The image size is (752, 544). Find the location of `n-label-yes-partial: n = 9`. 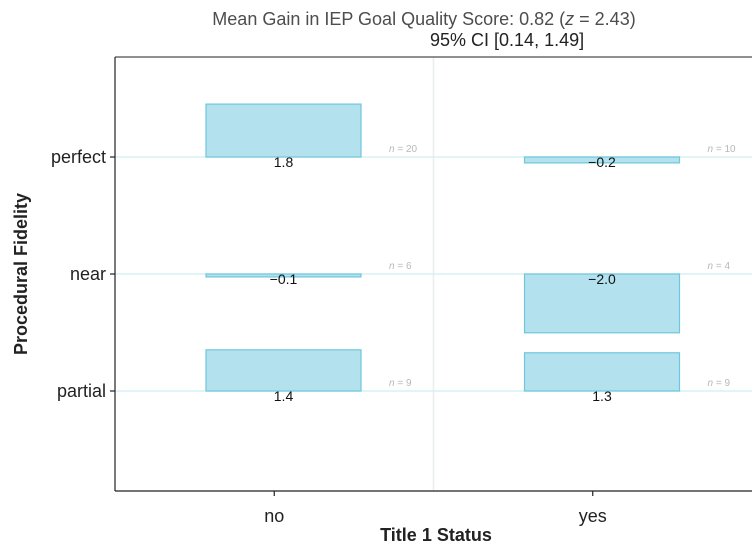

n-label-yes-partial: n = 9 is located at coordinates (719, 383).